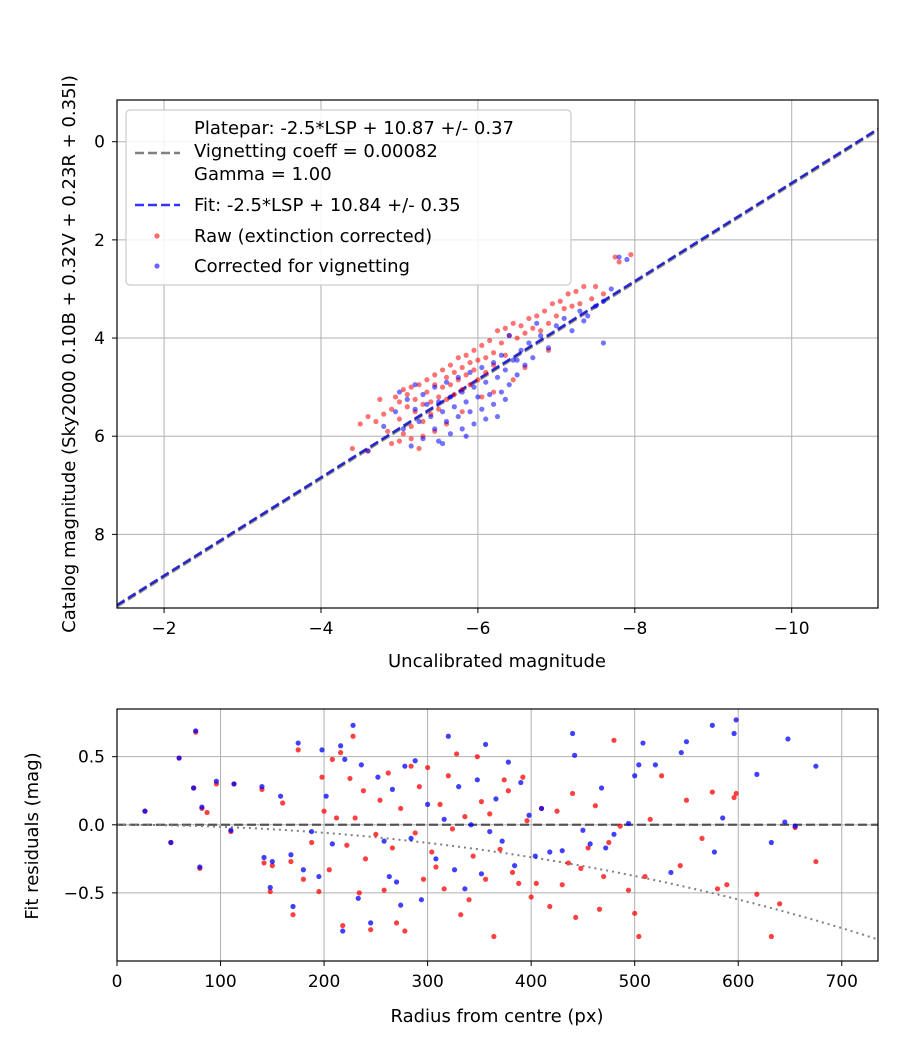  What do you see at coordinates (354, 128) in the screenshot?
I see `legend-platepar-line-1: Platepar: -2.5*LSP + 10.87 +/- 0.37` at bounding box center [354, 128].